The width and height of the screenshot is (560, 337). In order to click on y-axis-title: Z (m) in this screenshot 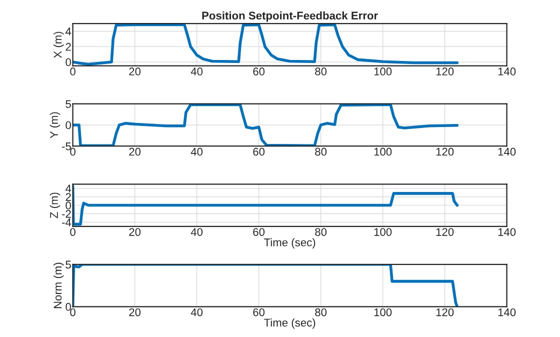, I will do `click(55, 205)`.